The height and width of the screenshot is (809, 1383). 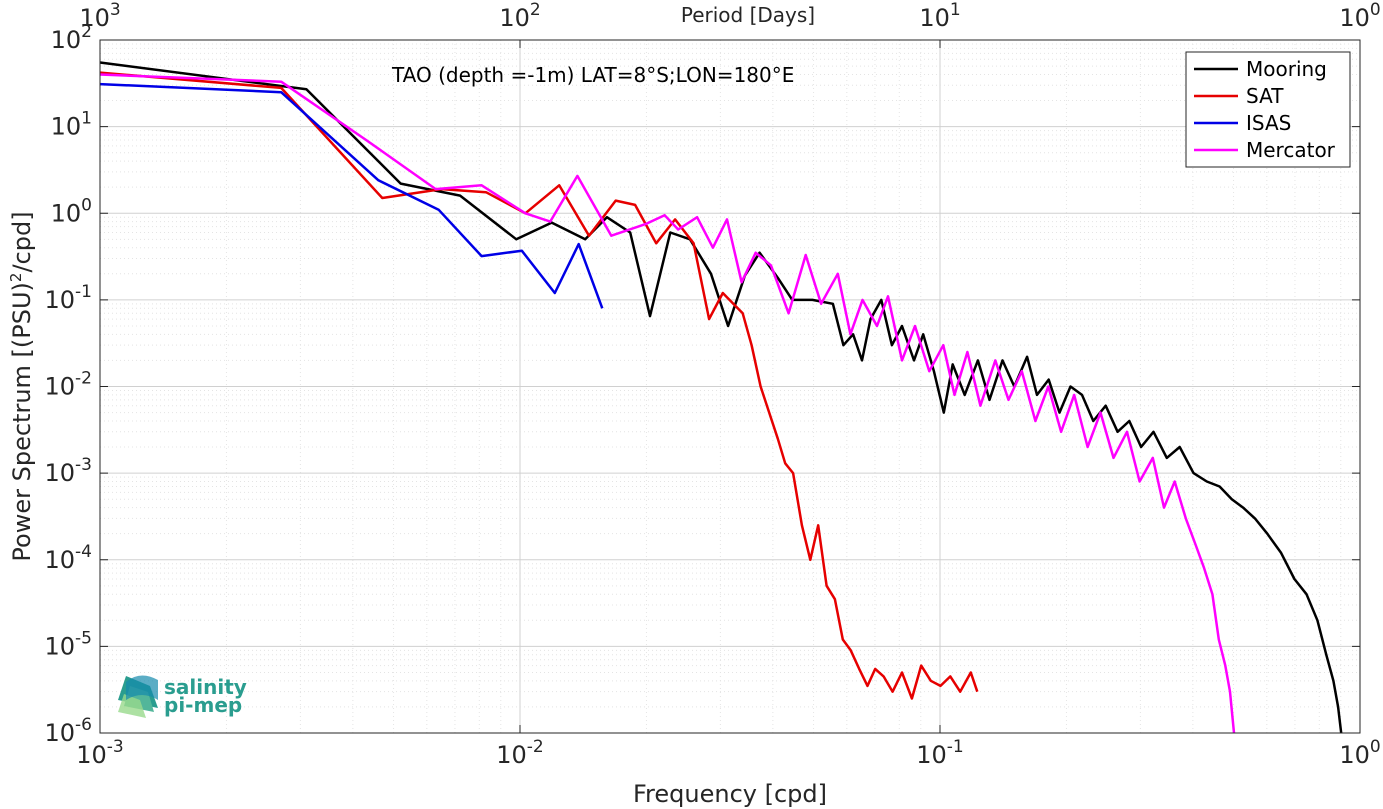 What do you see at coordinates (69, 644) in the screenshot?
I see `y-tick-label: 10⁻⁵` at bounding box center [69, 644].